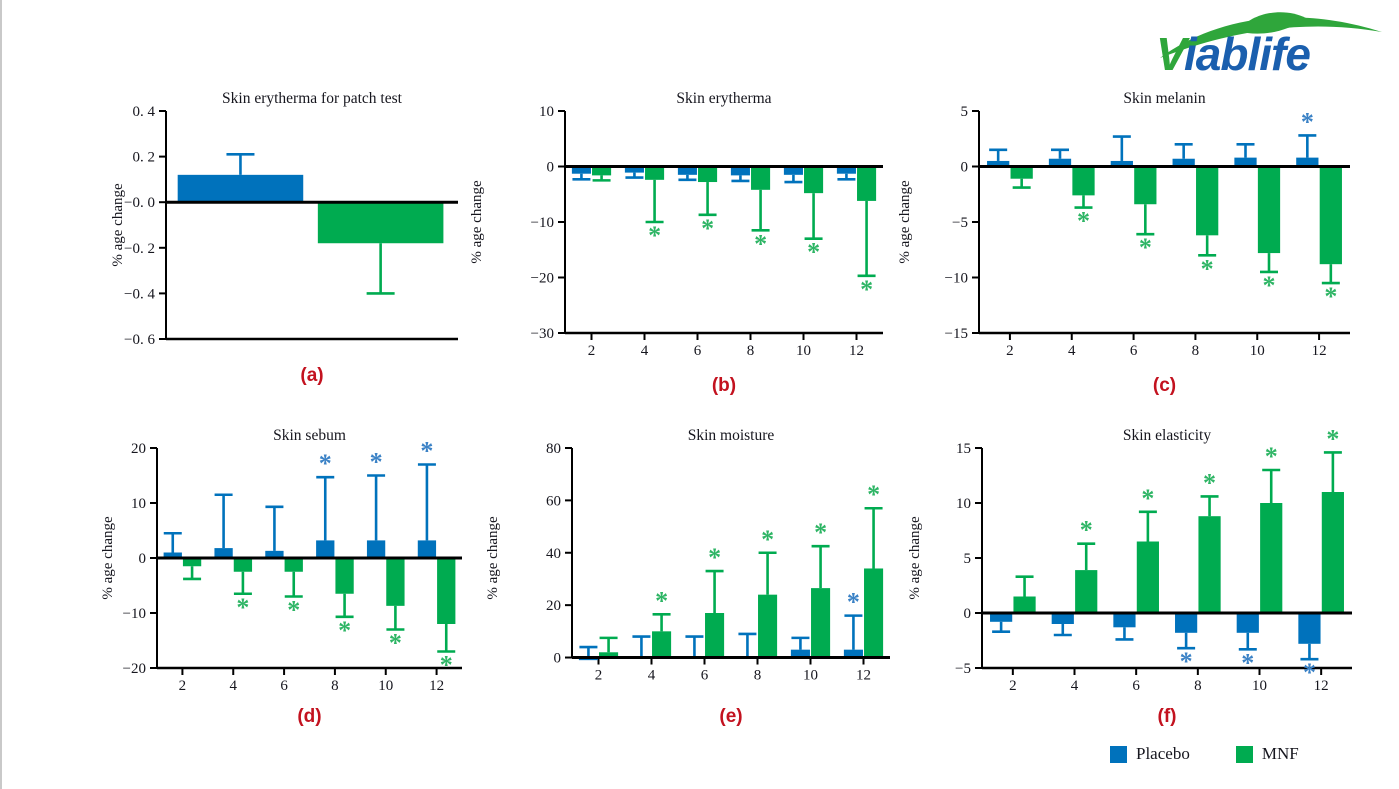 The width and height of the screenshot is (1399, 789). What do you see at coordinates (1164, 385) in the screenshot?
I see `panel-label-c: (c)` at bounding box center [1164, 385].